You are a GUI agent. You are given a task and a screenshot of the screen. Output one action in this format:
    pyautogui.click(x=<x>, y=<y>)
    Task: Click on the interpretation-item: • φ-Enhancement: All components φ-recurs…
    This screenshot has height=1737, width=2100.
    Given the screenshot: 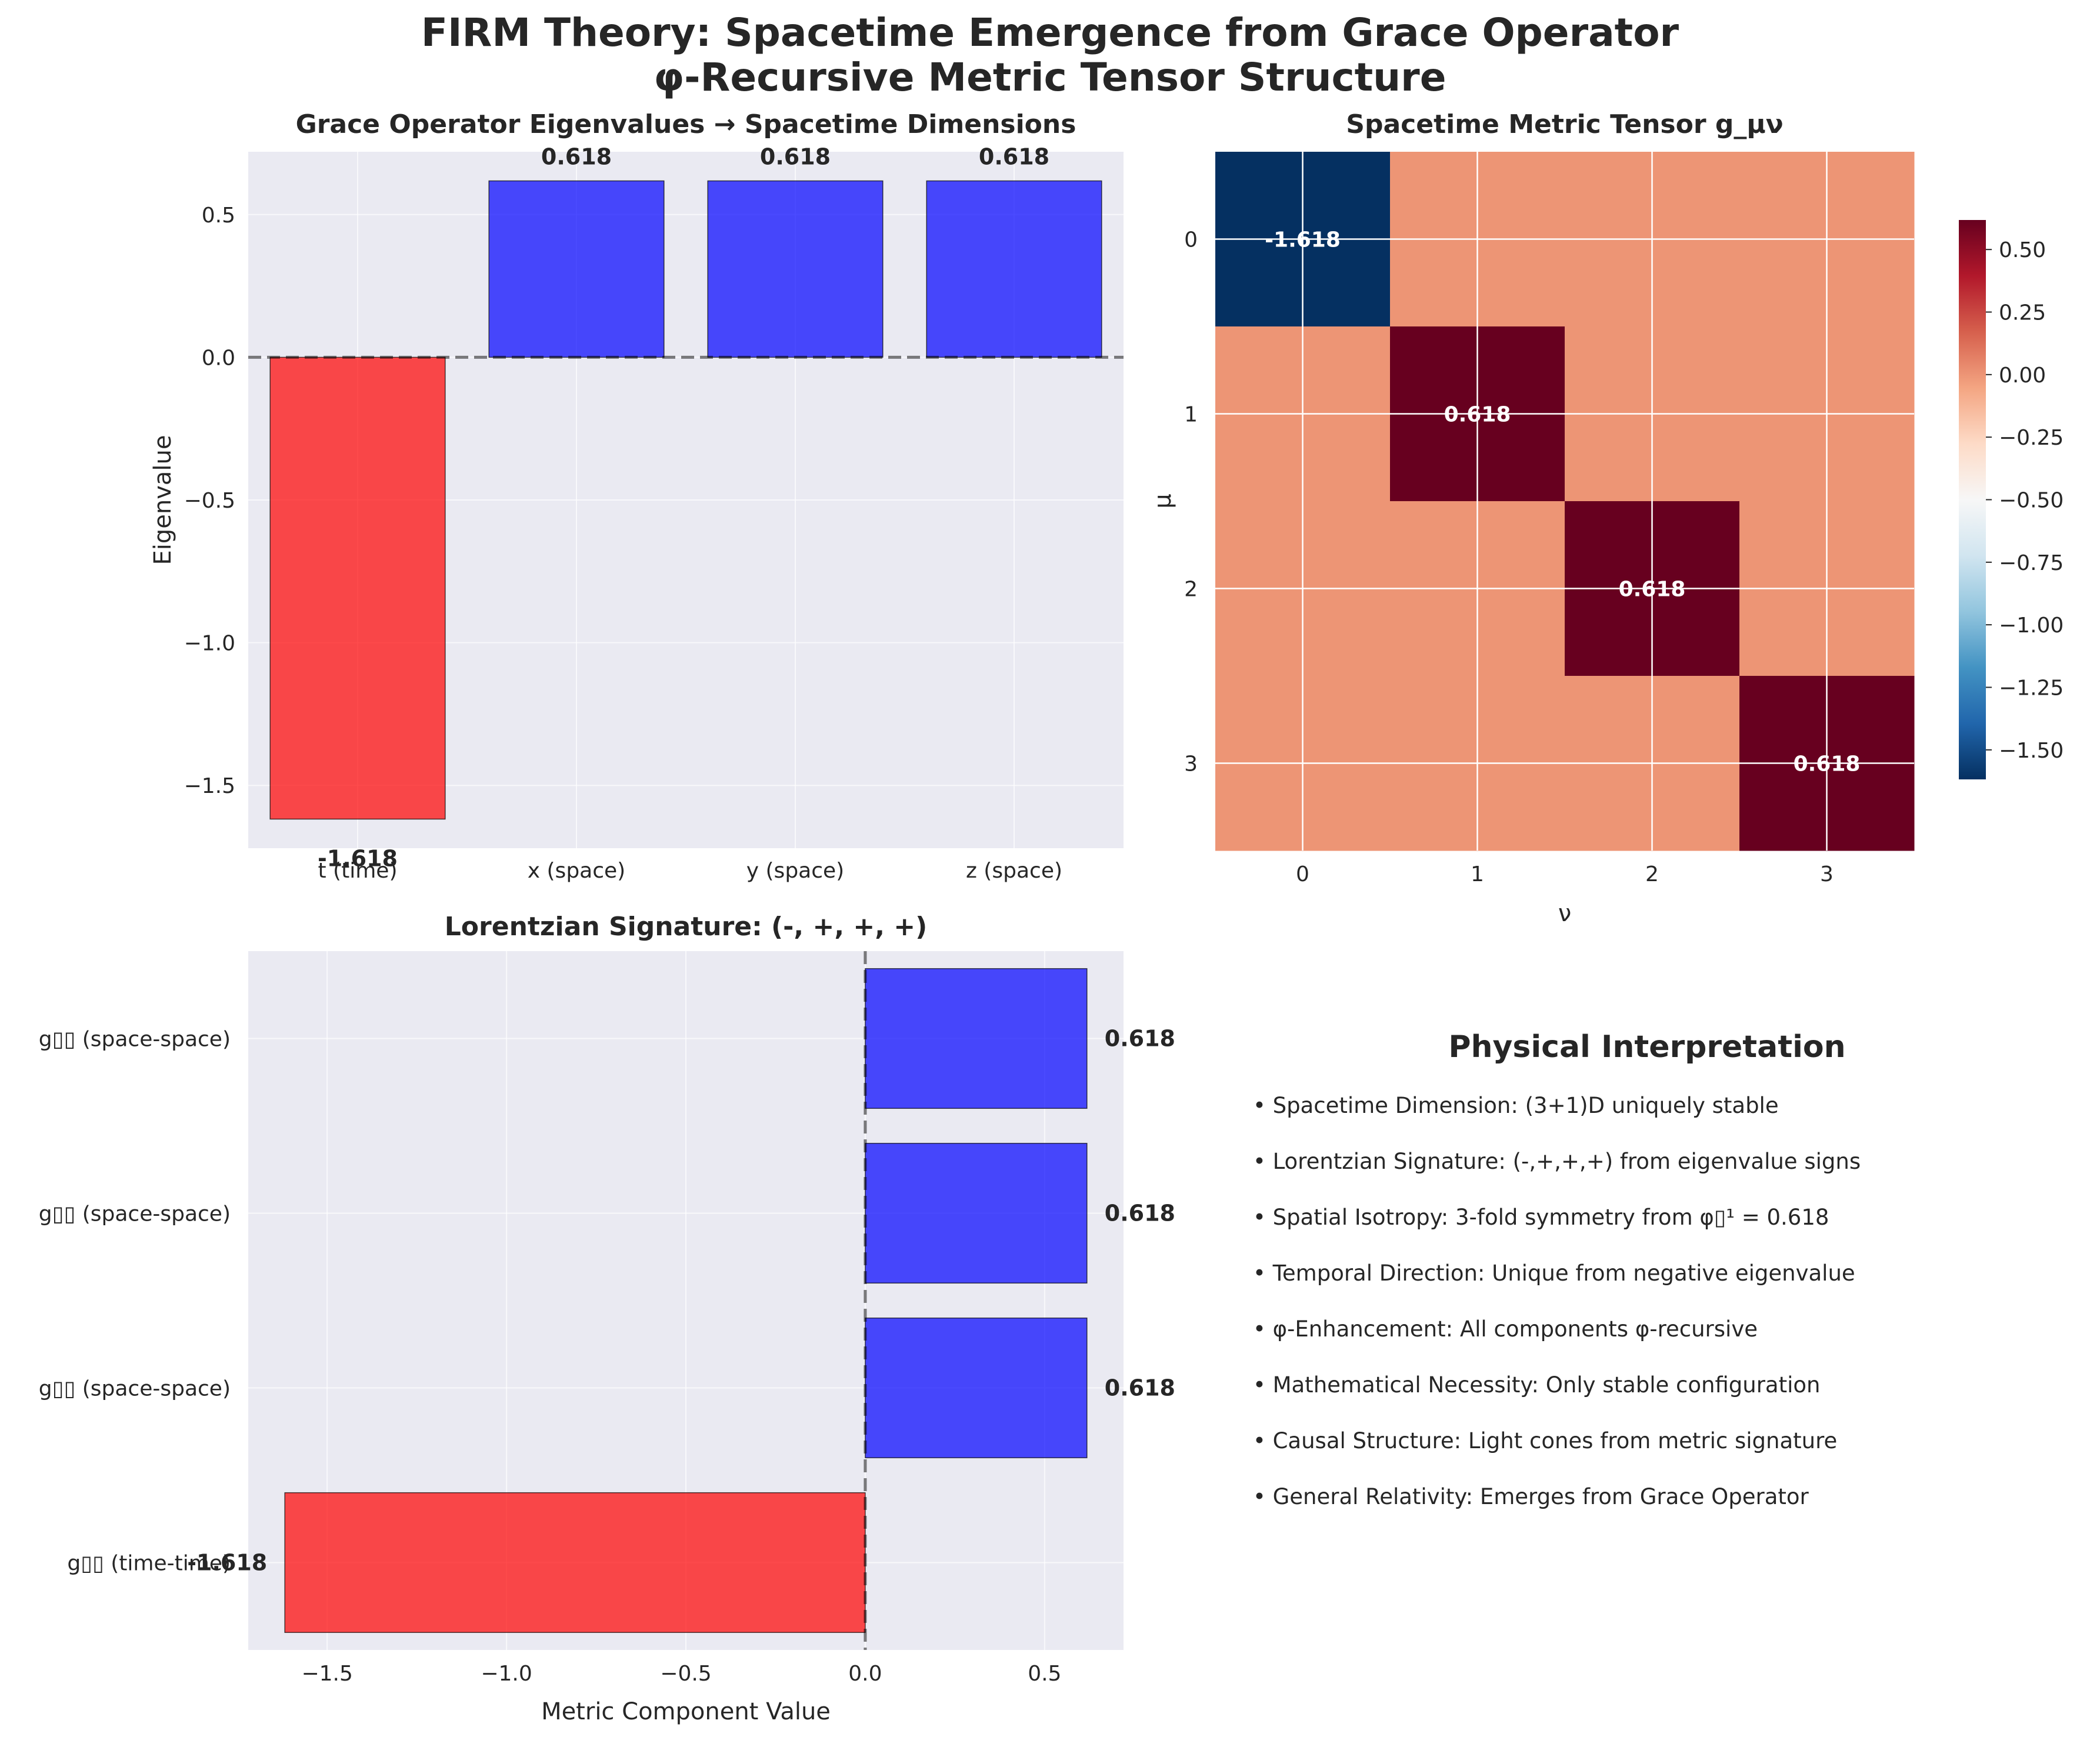 What is the action you would take?
    pyautogui.click(x=1505, y=1329)
    